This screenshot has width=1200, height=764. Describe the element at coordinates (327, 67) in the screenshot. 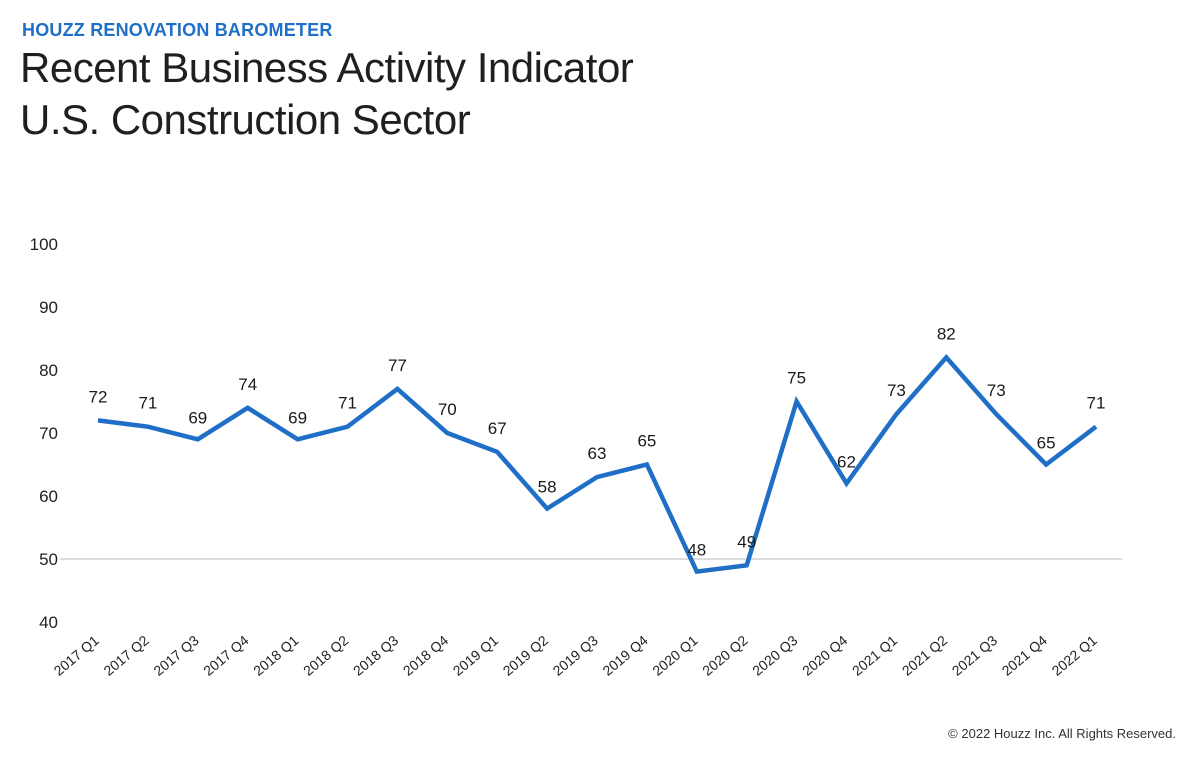

I see `chart-title-line-1: Recent Business Activity Indicator` at that location.